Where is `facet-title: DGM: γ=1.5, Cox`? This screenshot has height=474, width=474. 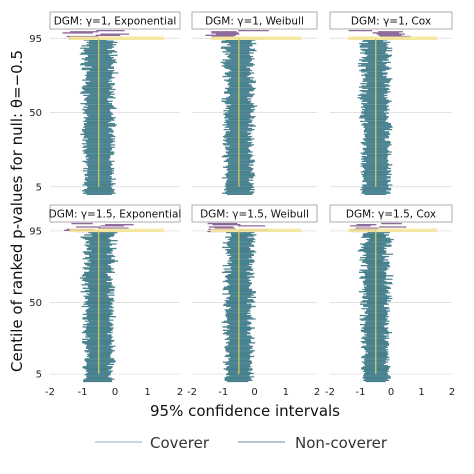
facet-title: DGM: γ=1.5, Cox is located at coordinates (391, 215).